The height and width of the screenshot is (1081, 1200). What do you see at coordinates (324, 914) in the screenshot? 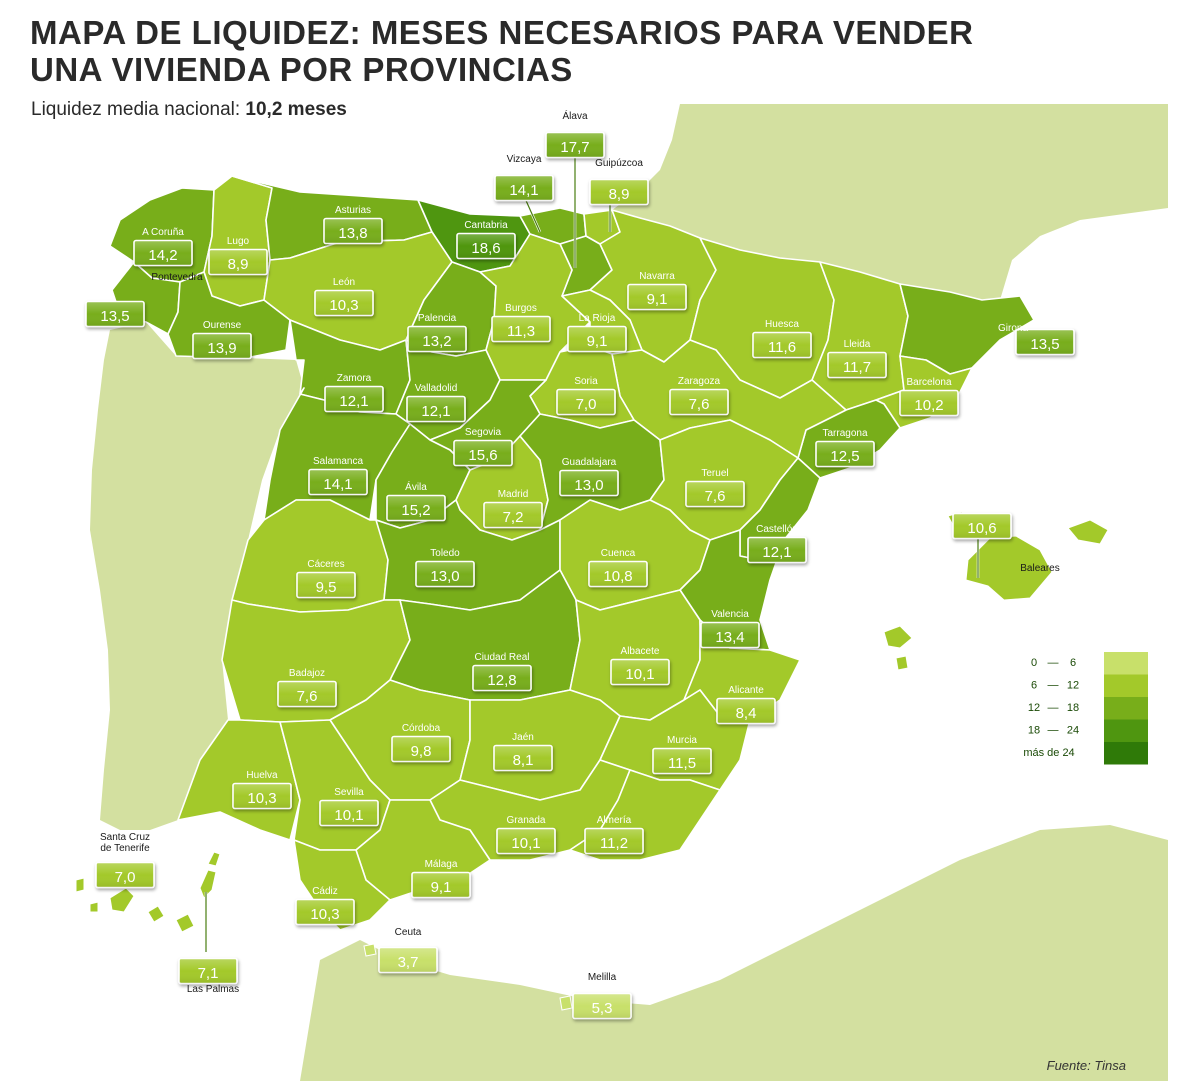
I see `value-text-cadiz: 10,3` at bounding box center [324, 914].